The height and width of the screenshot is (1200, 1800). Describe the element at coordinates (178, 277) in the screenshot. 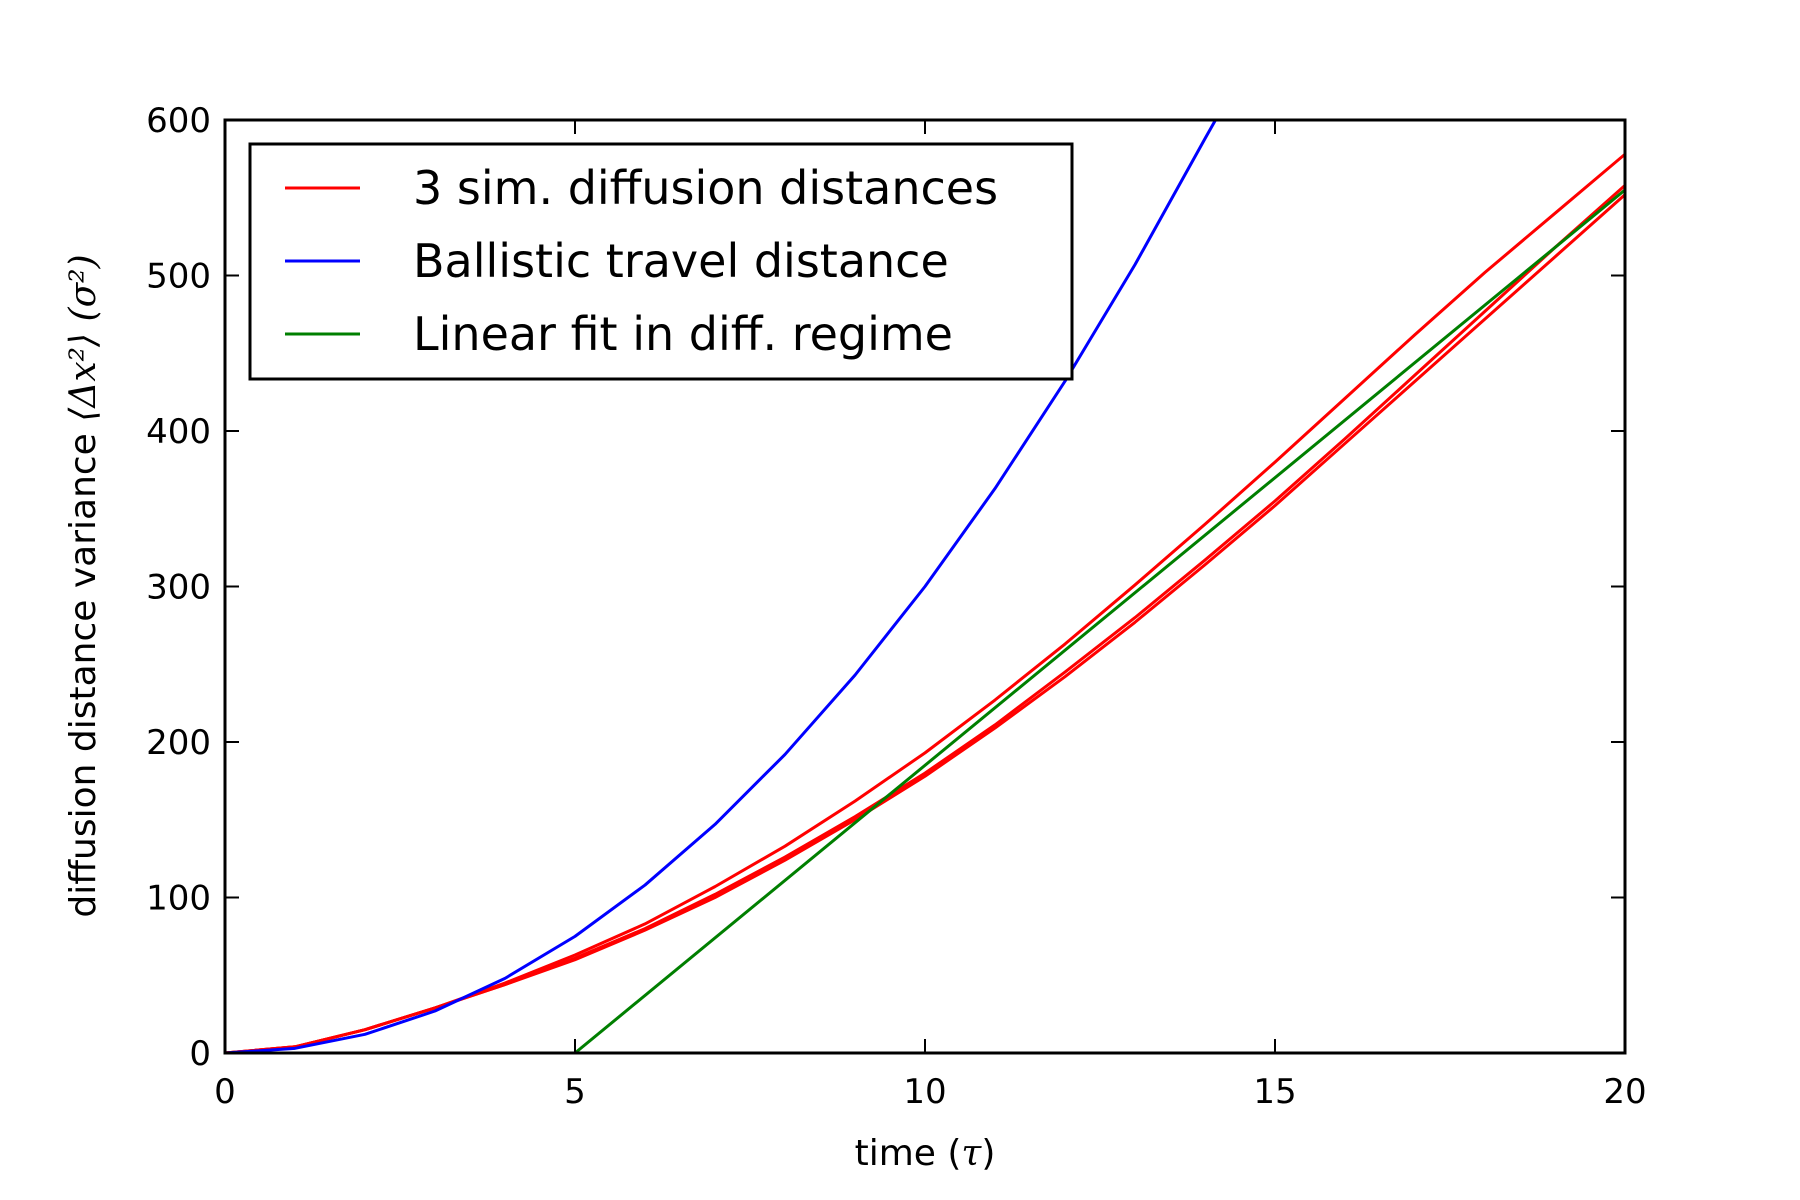

I see `y-tick-label: 500` at that location.